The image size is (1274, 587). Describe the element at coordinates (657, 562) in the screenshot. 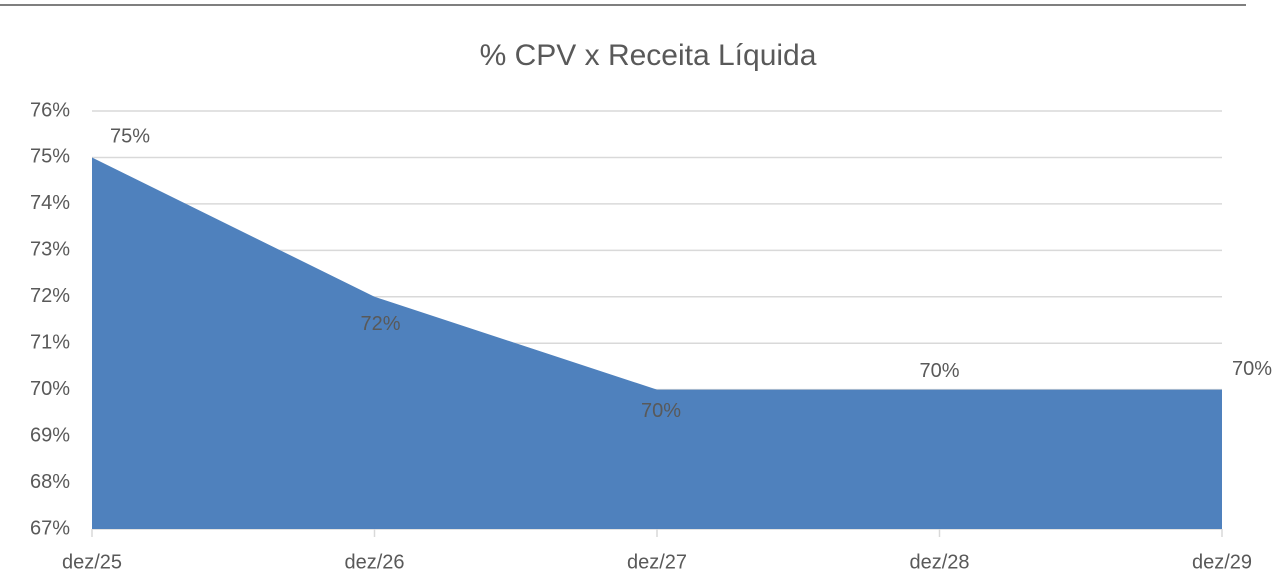

I see `x-tick-label: dez/27` at that location.